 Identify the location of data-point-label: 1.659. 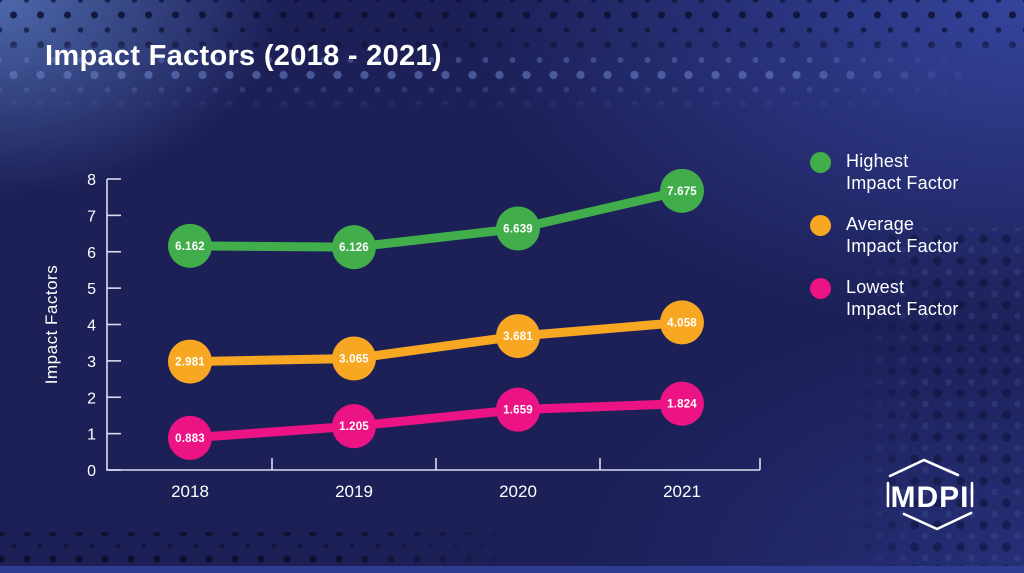
(518, 411).